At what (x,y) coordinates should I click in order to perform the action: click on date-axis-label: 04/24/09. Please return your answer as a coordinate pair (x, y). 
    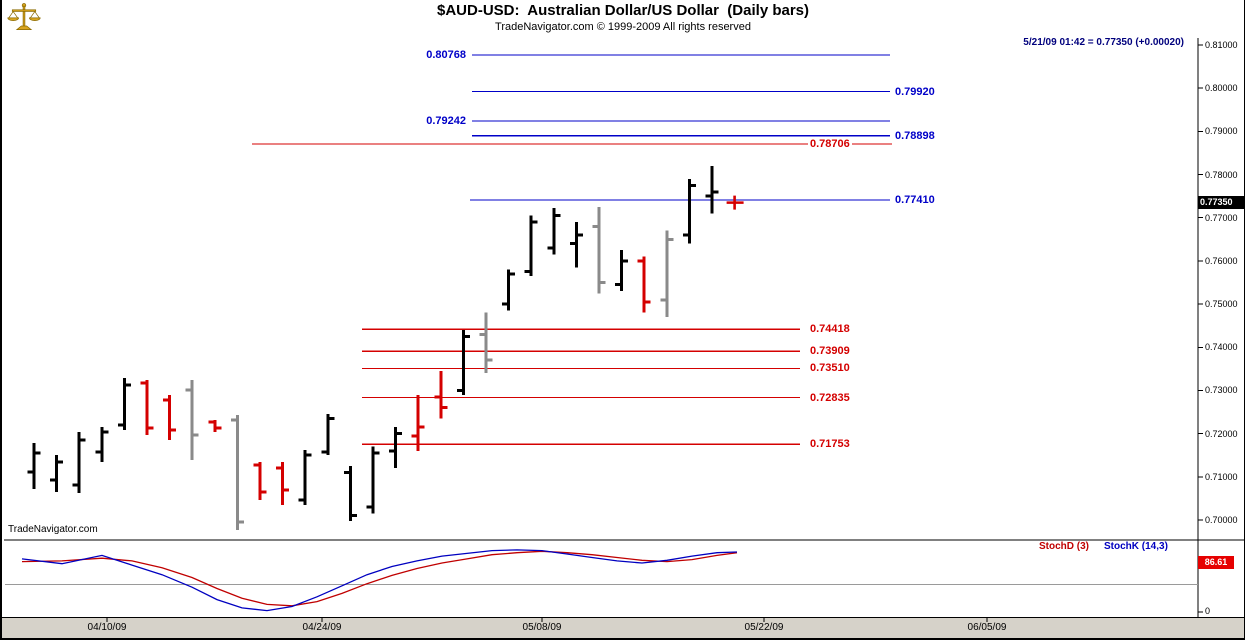
    Looking at the image, I should click on (322, 627).